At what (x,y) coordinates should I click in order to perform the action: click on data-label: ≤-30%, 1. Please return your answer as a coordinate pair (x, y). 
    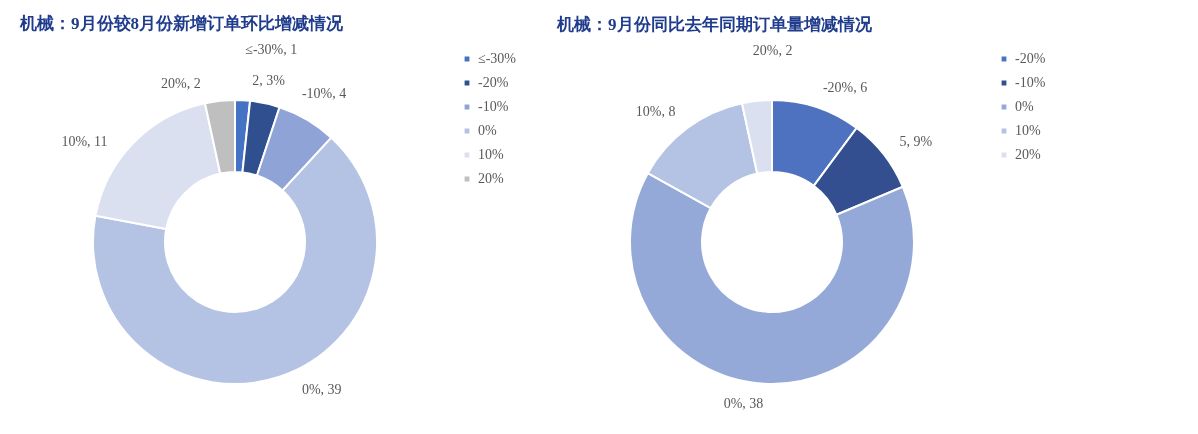
    Looking at the image, I should click on (271, 50).